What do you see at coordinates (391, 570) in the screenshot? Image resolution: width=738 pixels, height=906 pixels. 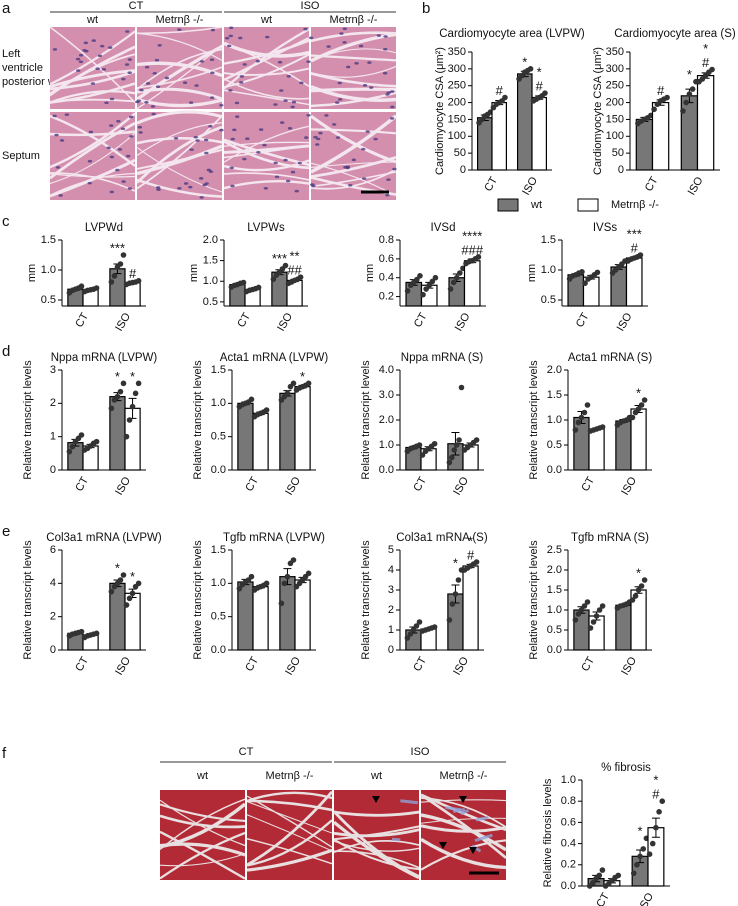 I see `y-tick-label: 4` at bounding box center [391, 570].